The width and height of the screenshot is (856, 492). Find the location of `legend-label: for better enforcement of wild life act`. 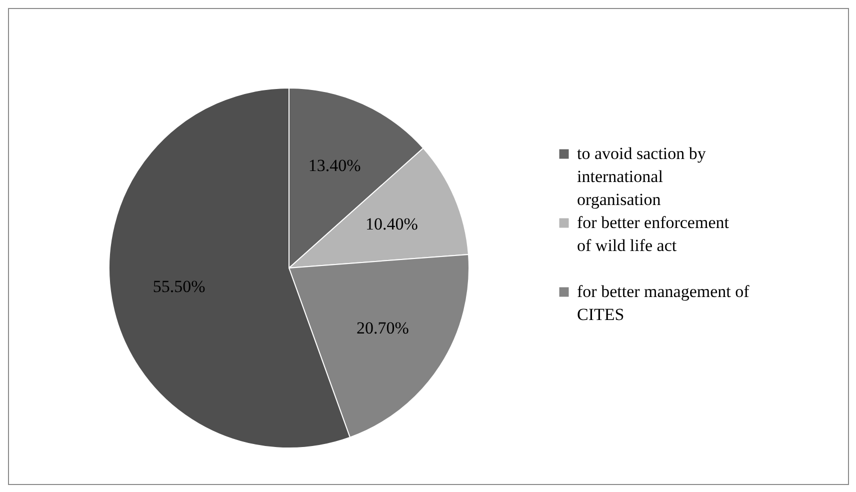

legend-label: for better enforcement of wild life act is located at coordinates (653, 234).